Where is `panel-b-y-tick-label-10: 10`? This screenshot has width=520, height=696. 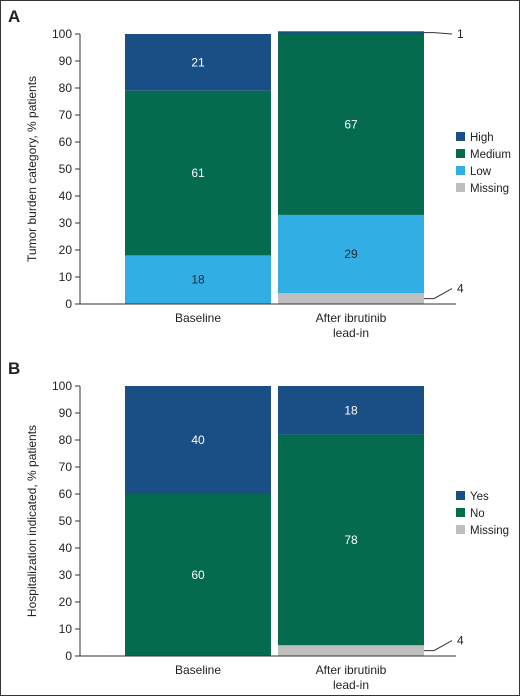
panel-b-y-tick-label-10: 10 is located at coordinates (66, 629).